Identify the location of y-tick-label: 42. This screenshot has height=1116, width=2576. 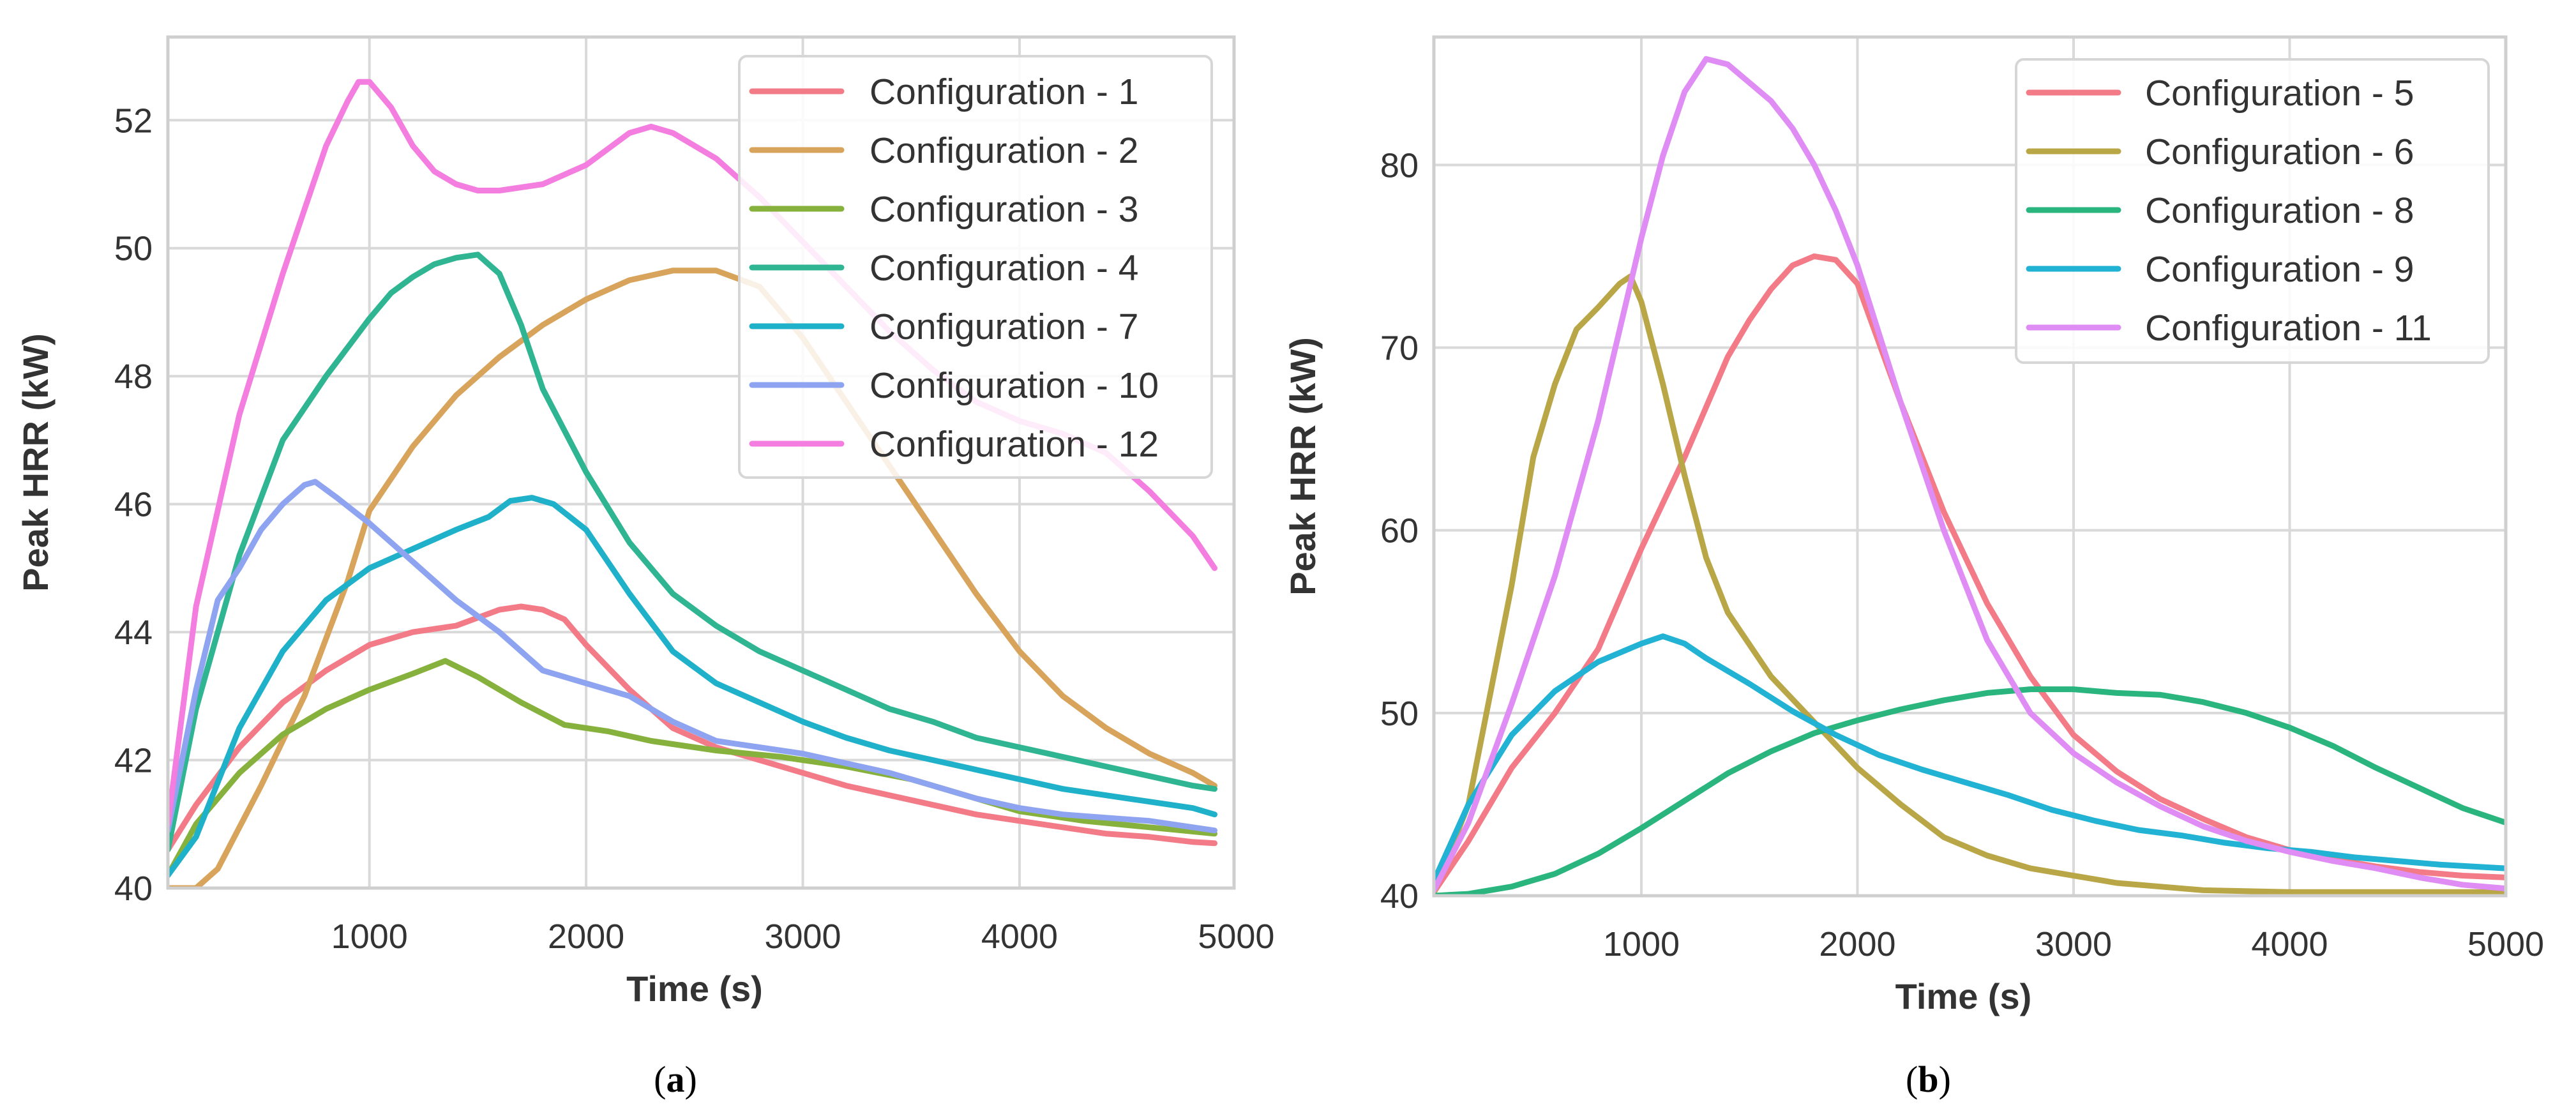
(133, 761).